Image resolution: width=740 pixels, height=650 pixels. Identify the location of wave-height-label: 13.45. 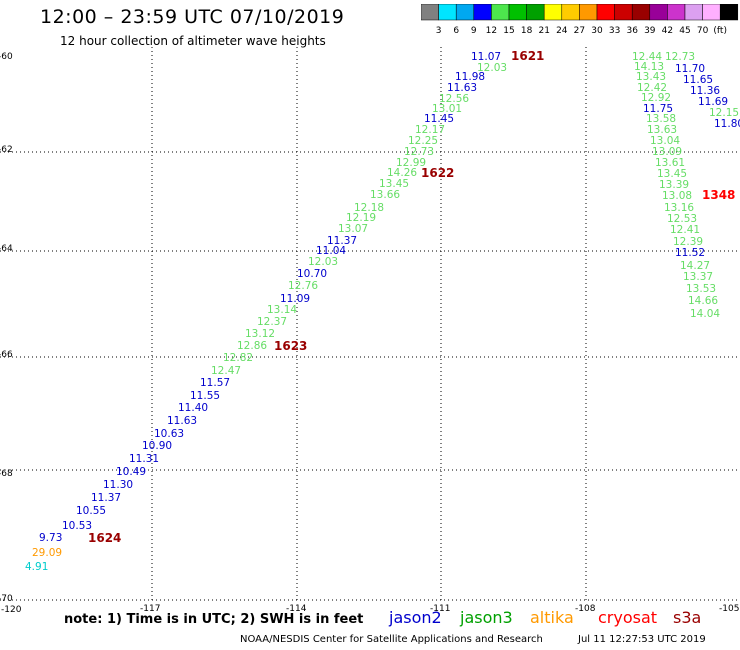
(672, 174).